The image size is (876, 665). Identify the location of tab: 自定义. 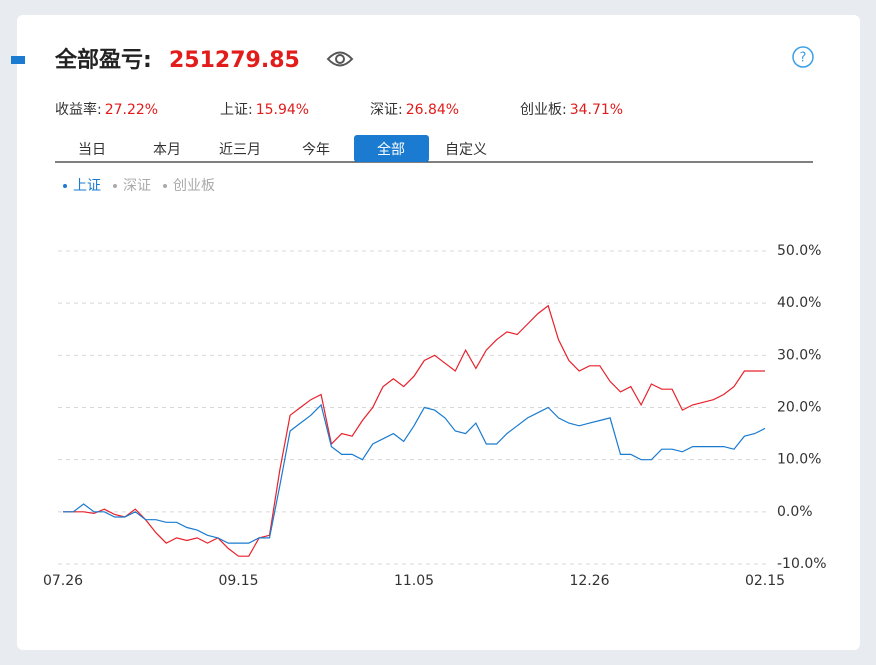
(466, 150).